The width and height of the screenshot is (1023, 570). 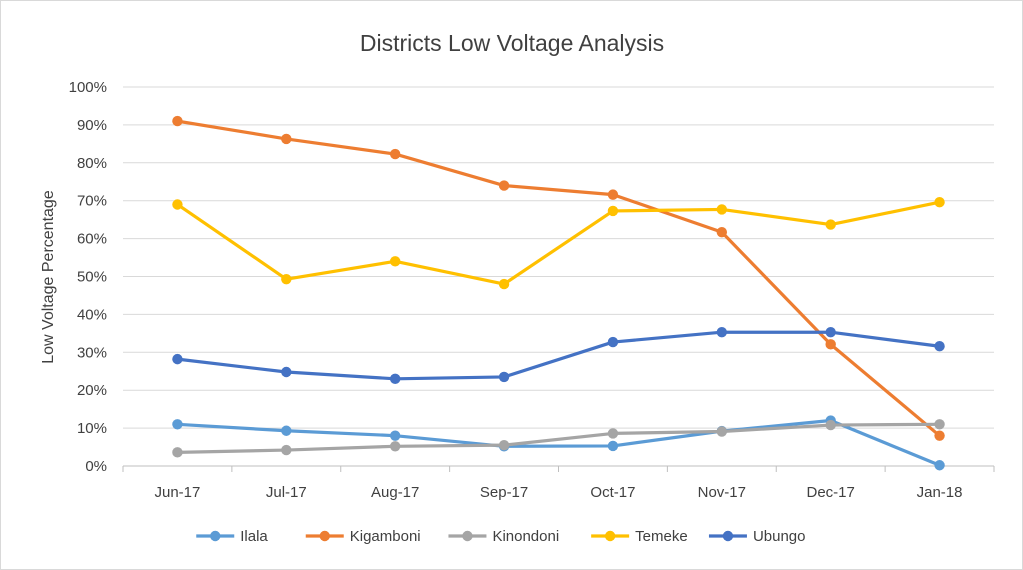 I want to click on y-tick-label: 50%, so click(x=92, y=277).